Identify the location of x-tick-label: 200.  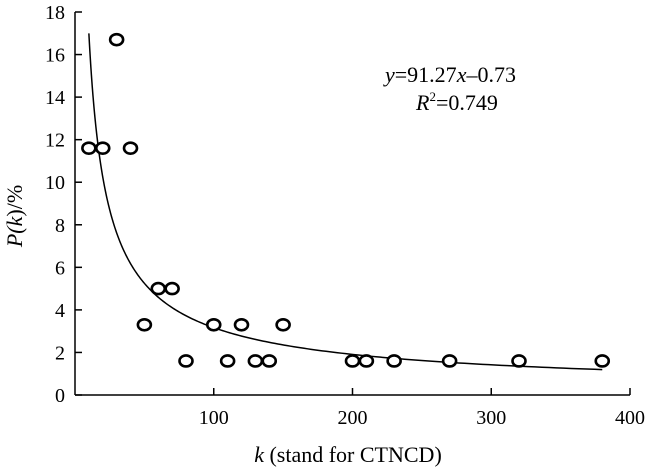
(353, 418).